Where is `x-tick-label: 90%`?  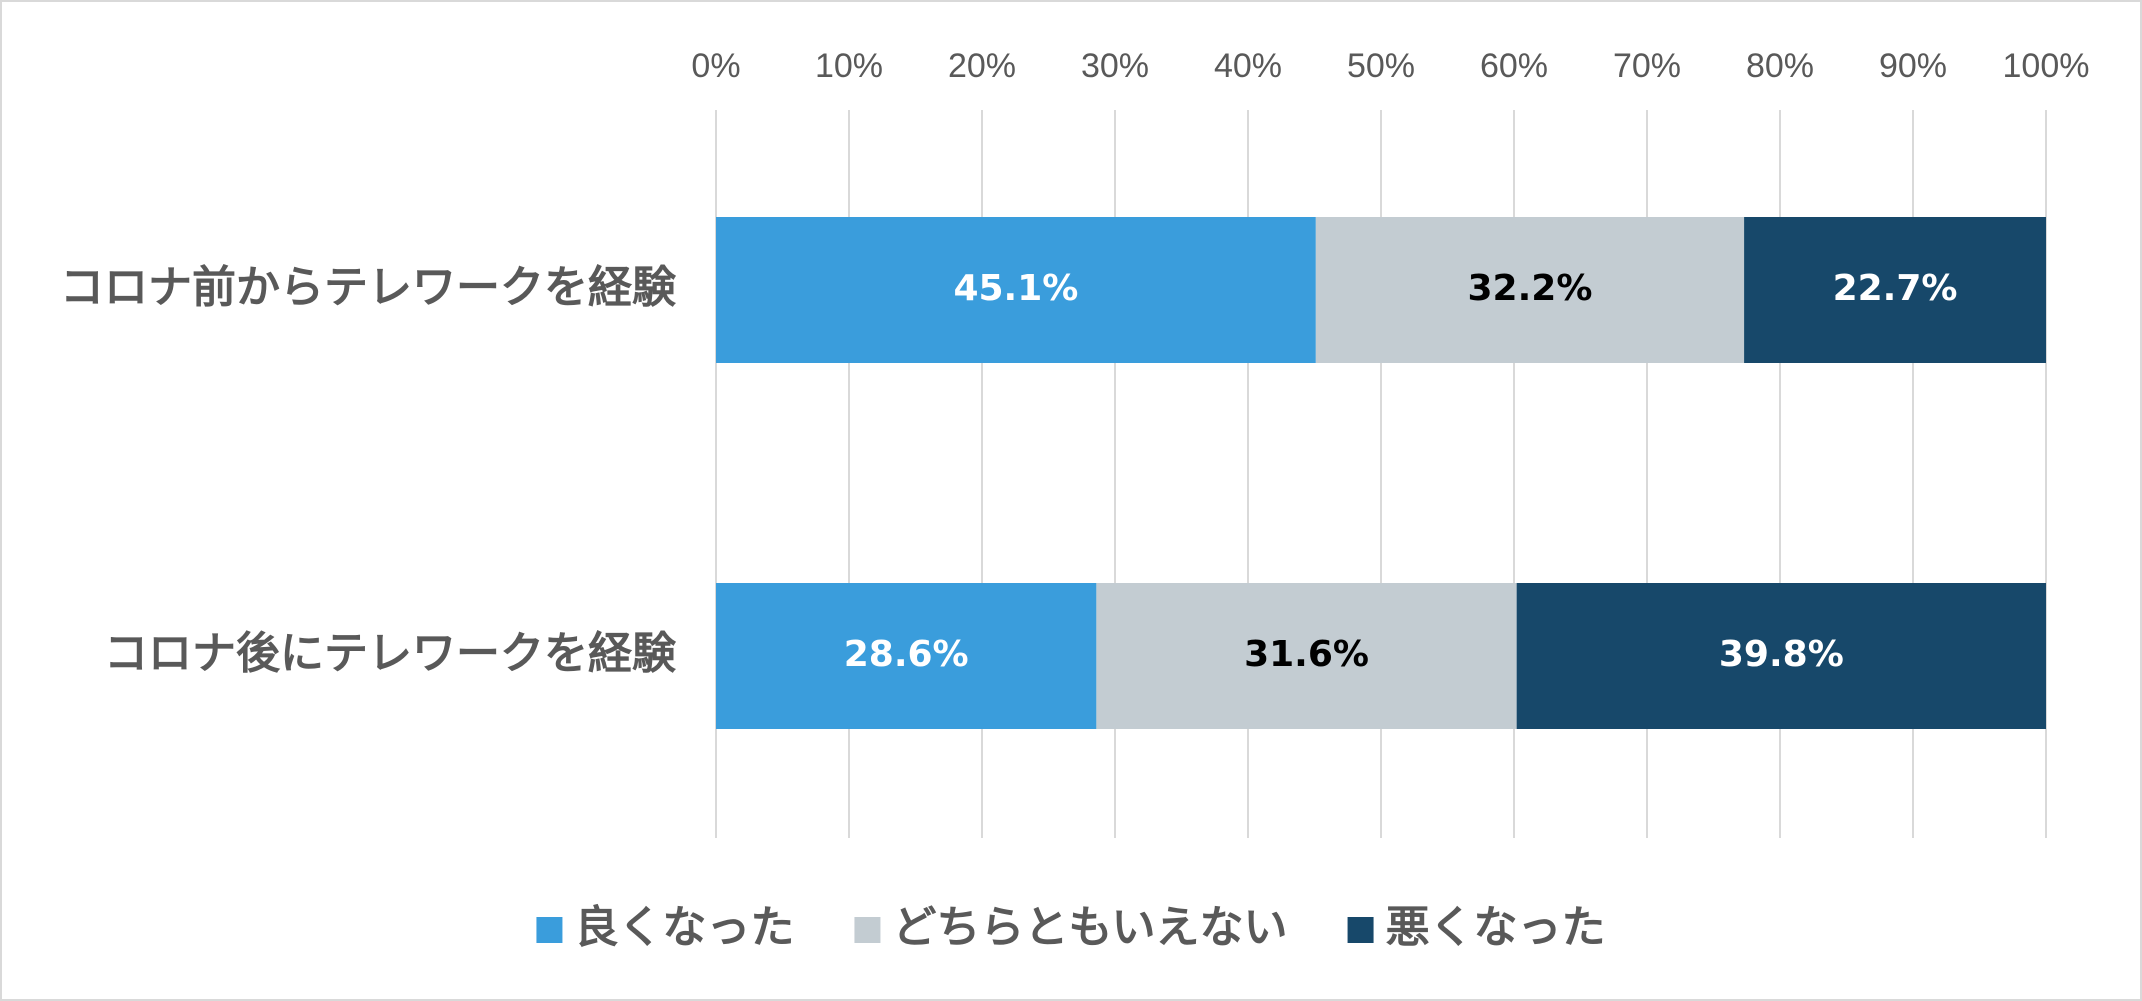
x-tick-label: 90% is located at coordinates (1913, 66).